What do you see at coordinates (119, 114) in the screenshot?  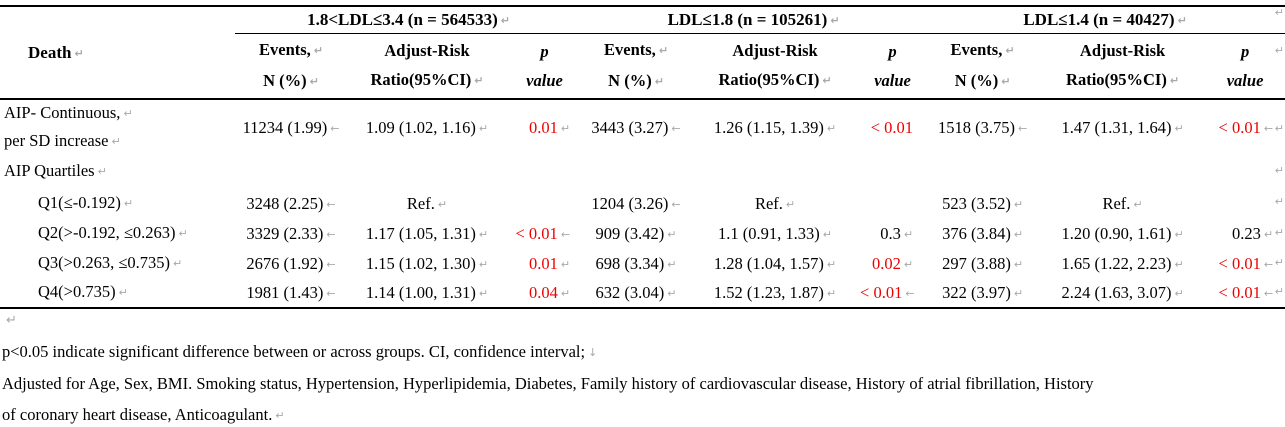 I see `row-label-line: AIP- Continuous, ↵` at bounding box center [119, 114].